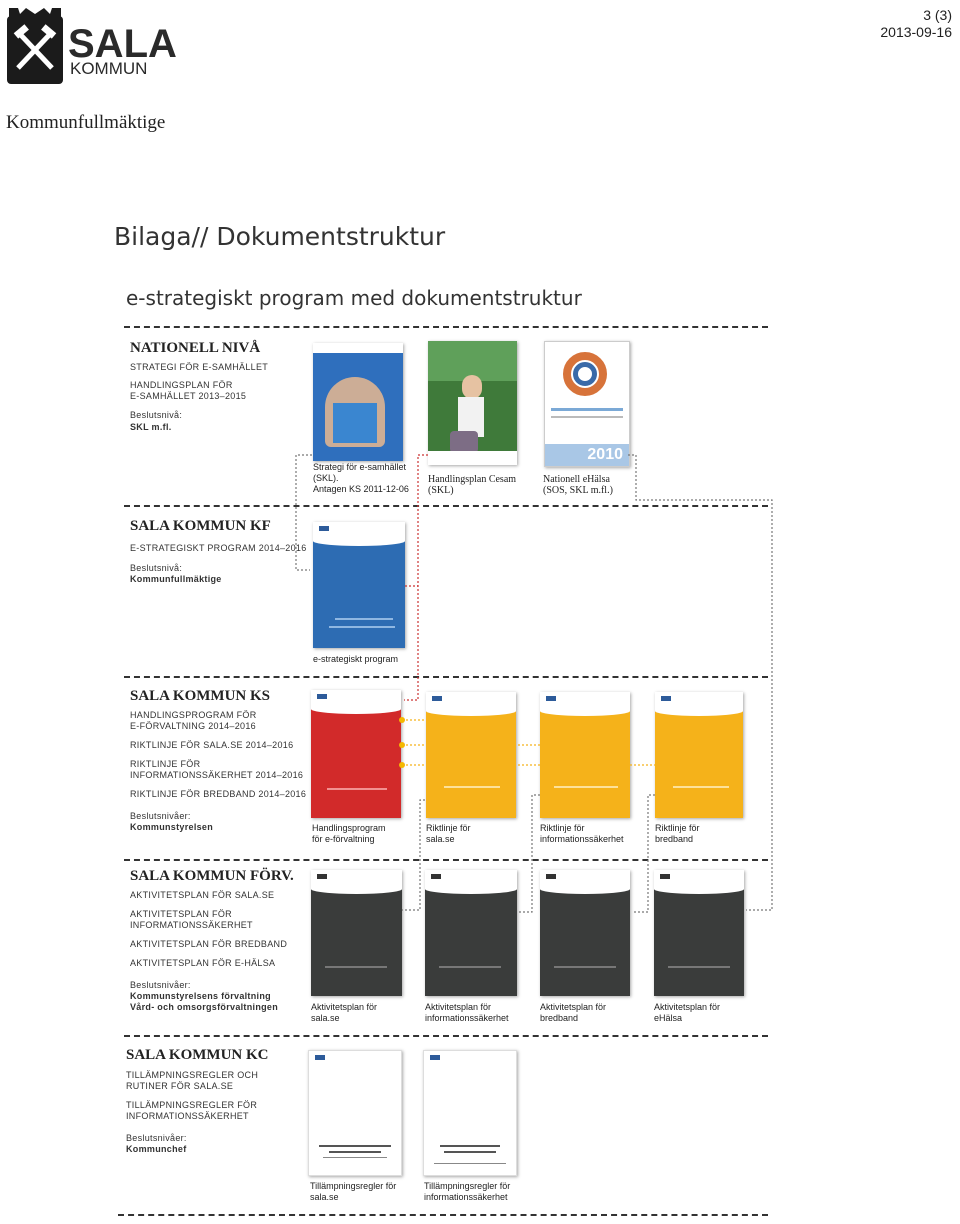  What do you see at coordinates (218, 548) in the screenshot?
I see `section-line: E-STRATEGISKT PROGRAM 2014–2016` at bounding box center [218, 548].